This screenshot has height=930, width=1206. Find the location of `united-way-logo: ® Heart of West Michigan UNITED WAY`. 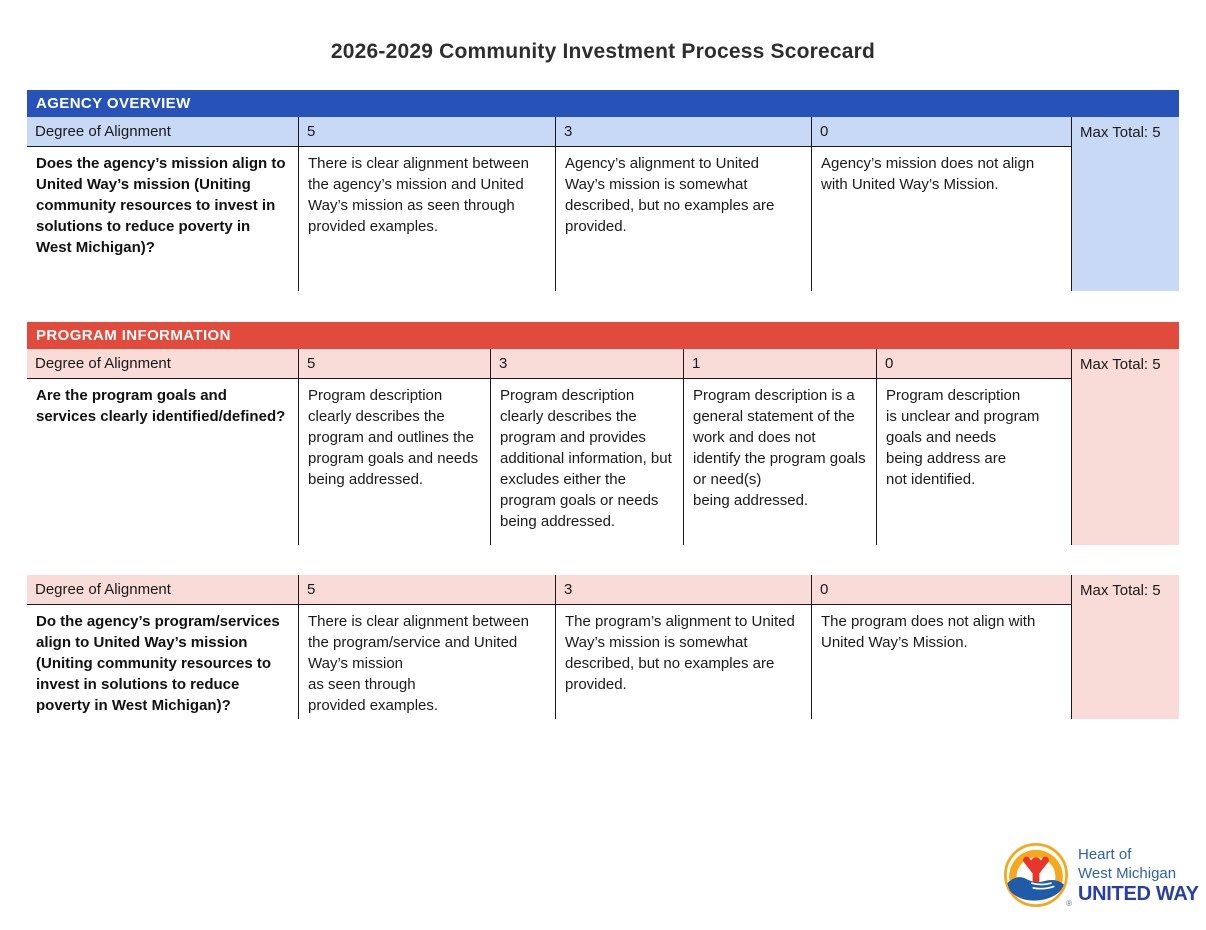

united-way-logo: ® Heart of West Michigan UNITED WAY is located at coordinates (1100, 875).